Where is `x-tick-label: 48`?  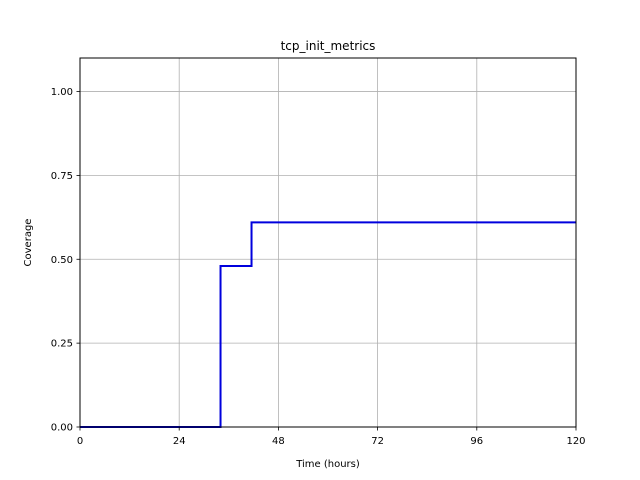
x-tick-label: 48 is located at coordinates (278, 441).